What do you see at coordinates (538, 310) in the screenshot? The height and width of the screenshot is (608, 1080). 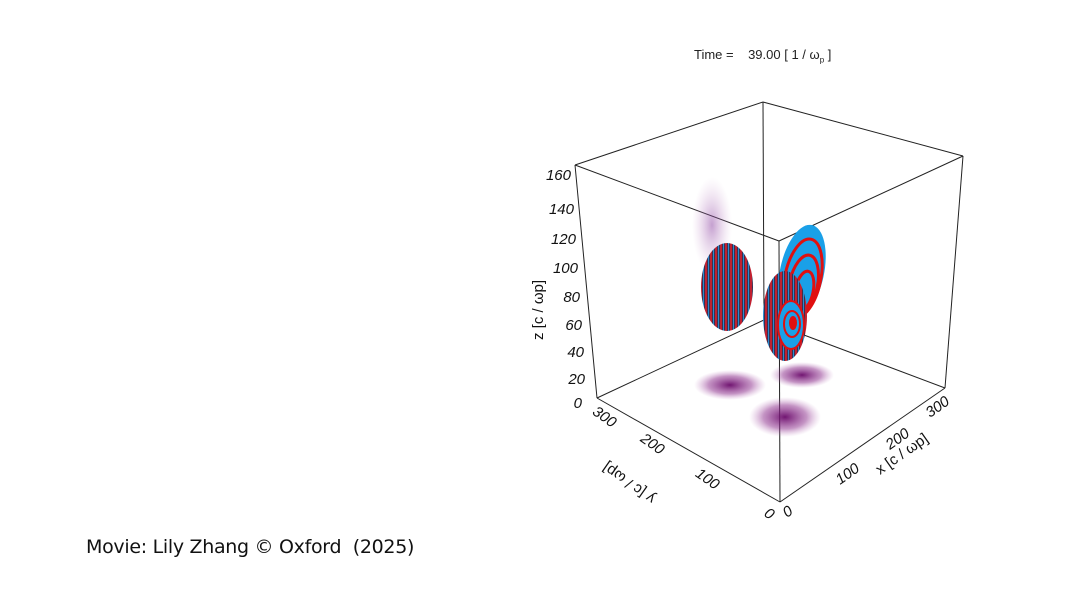 I see `z-axis-label: z [c / ωp]` at bounding box center [538, 310].